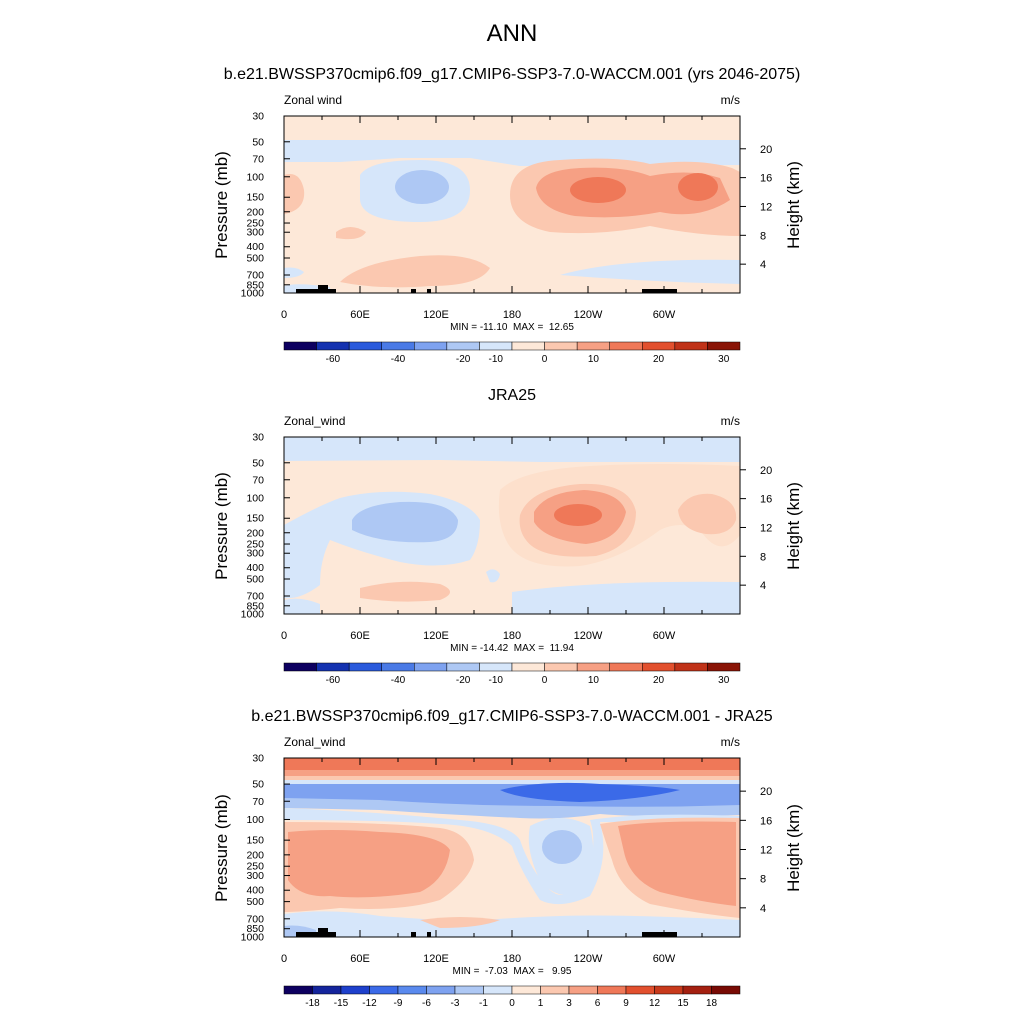 The image size is (1024, 1024). I want to click on colorbar-label: -3, so click(455, 1003).